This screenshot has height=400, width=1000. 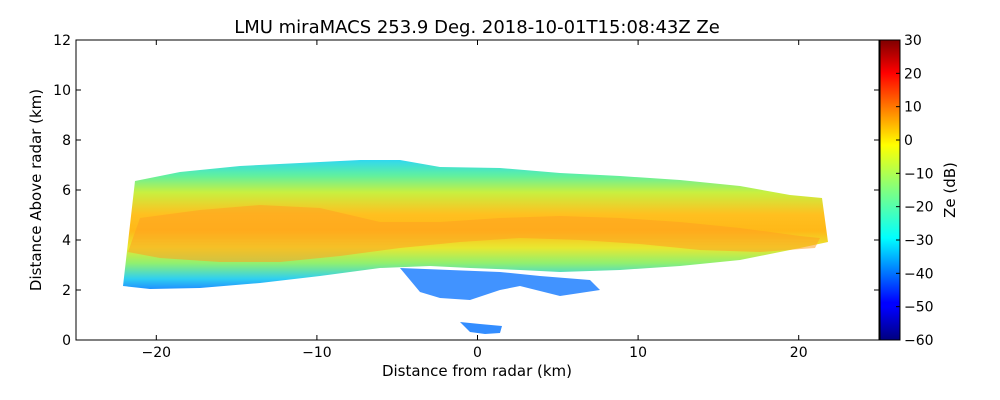 I want to click on x-tick-label: 10, so click(x=638, y=353).